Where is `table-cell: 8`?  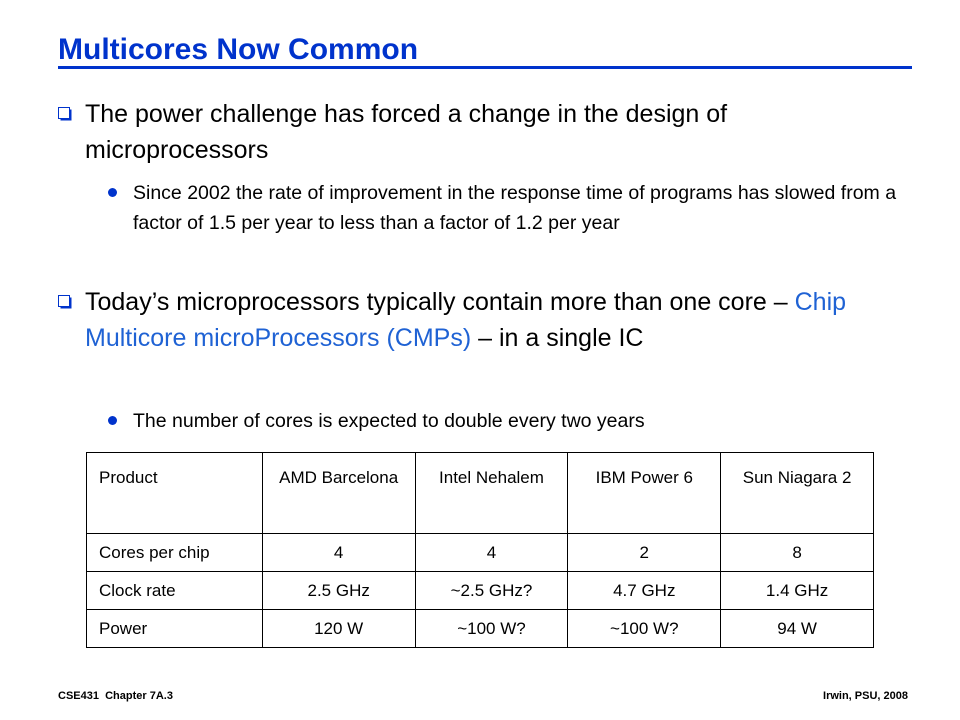 table-cell: 8 is located at coordinates (797, 552).